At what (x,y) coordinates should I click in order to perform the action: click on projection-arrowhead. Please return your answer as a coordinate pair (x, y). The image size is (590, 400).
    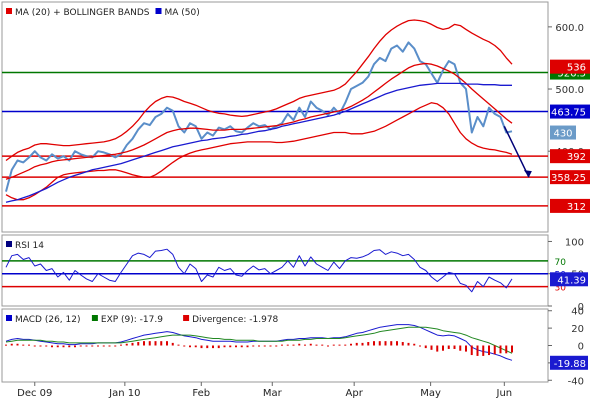
    Looking at the image, I should click on (527, 174).